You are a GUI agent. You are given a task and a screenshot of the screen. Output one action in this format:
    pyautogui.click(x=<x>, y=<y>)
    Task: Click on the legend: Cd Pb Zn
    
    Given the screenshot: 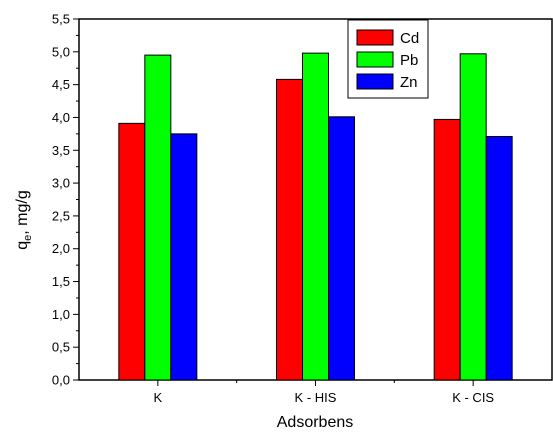 What is the action you would take?
    pyautogui.click(x=388, y=59)
    